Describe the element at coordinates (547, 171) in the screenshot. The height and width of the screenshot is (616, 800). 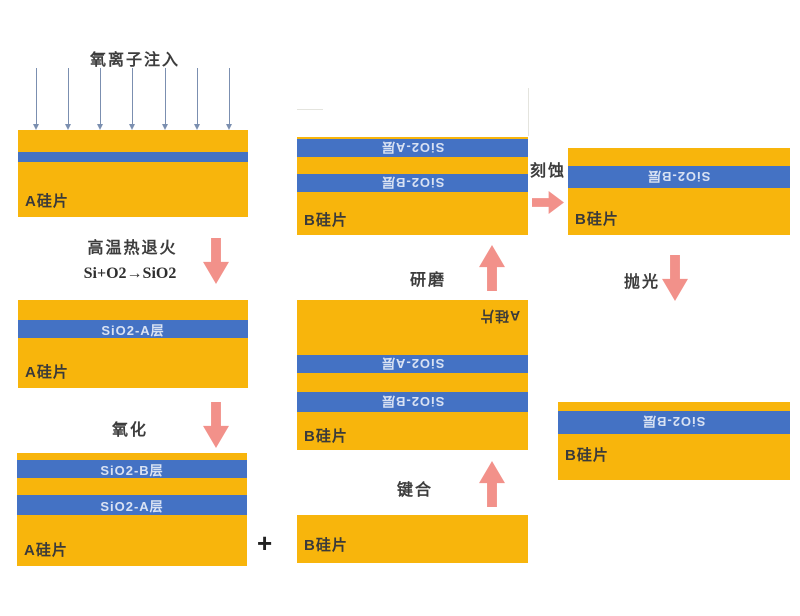
I see `label-etching: 刻蚀` at that location.